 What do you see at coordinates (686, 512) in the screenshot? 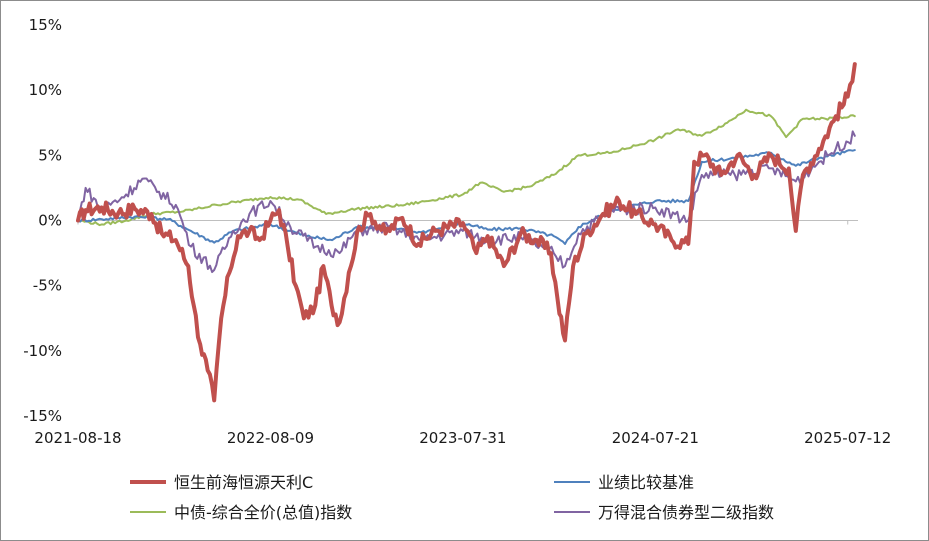
I see `legend-label: 万得混合债券型二级指数` at bounding box center [686, 512].